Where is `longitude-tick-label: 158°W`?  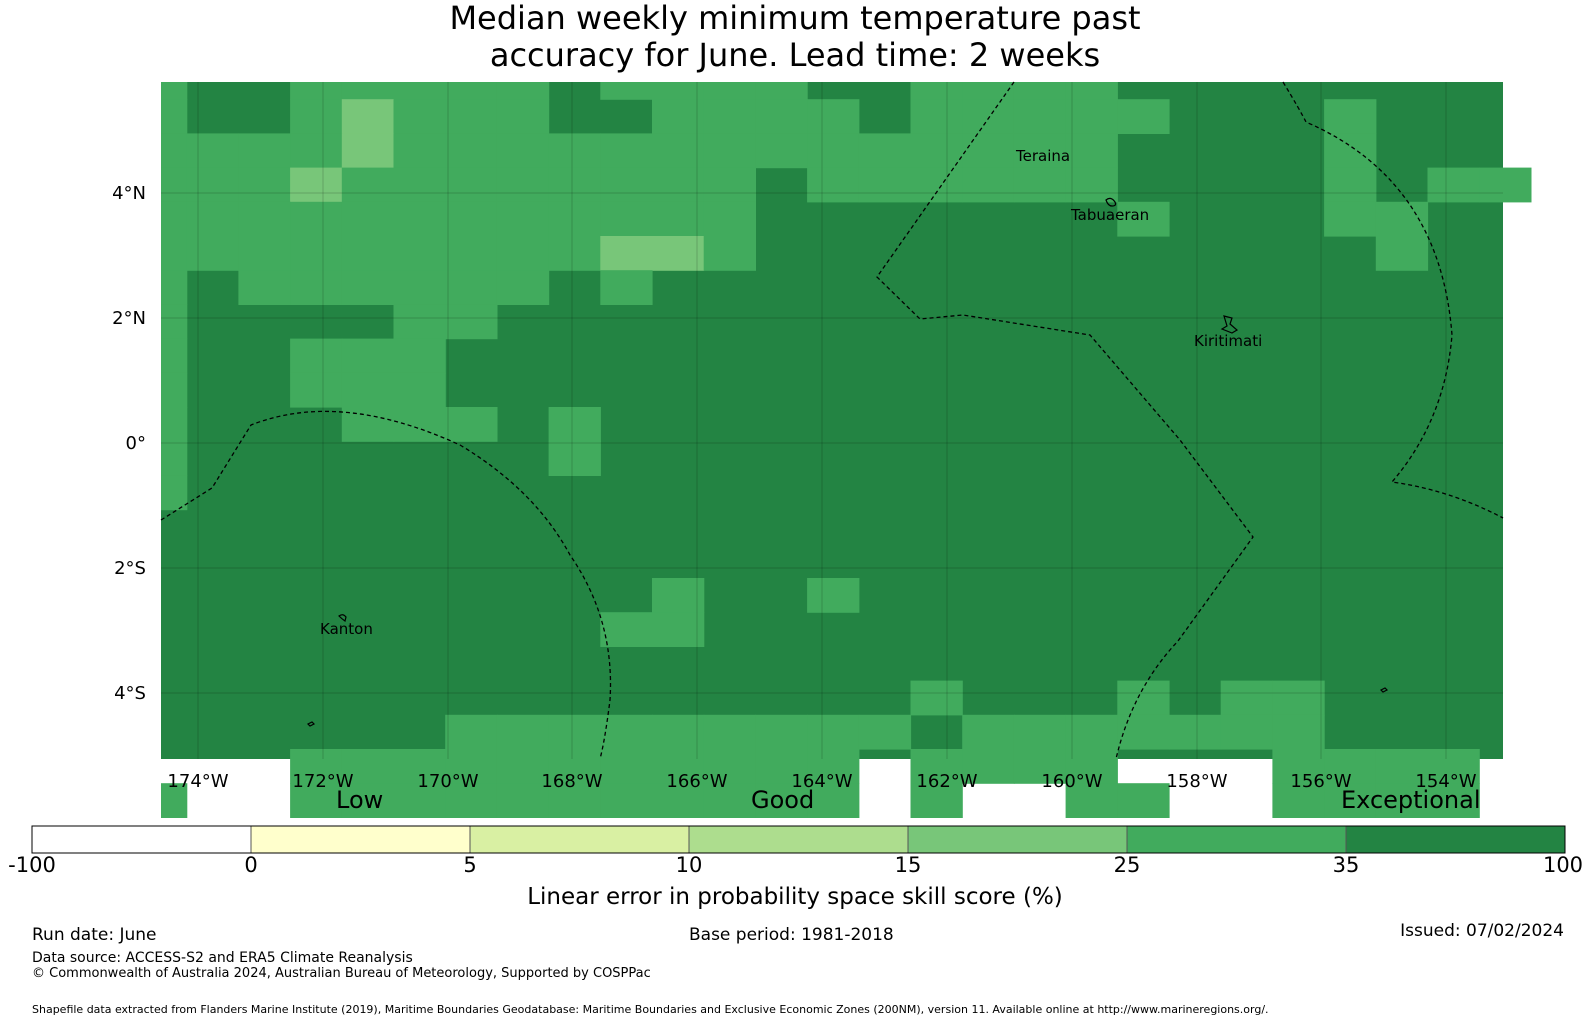
longitude-tick-label: 158°W is located at coordinates (1196, 781).